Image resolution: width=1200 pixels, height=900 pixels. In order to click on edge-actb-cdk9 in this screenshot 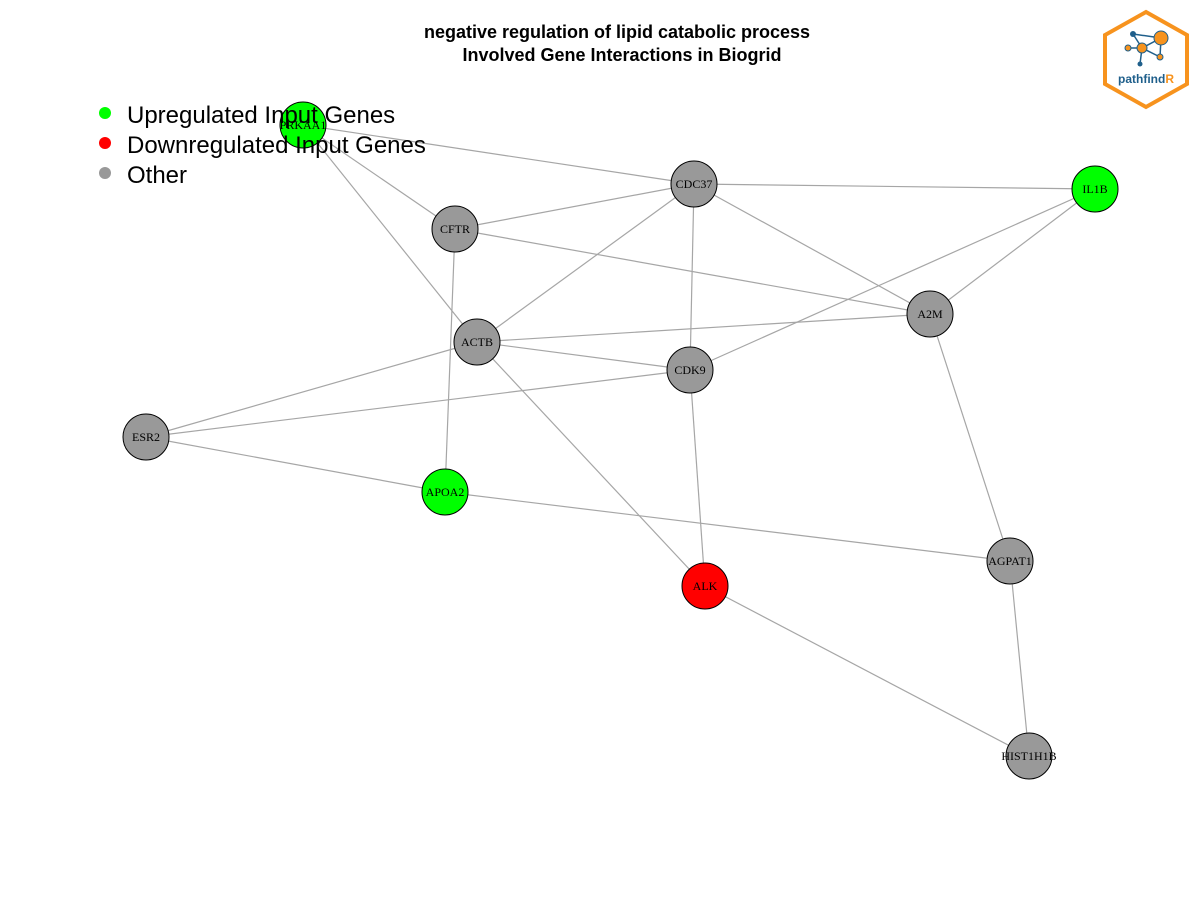, I will do `click(583, 356)`.